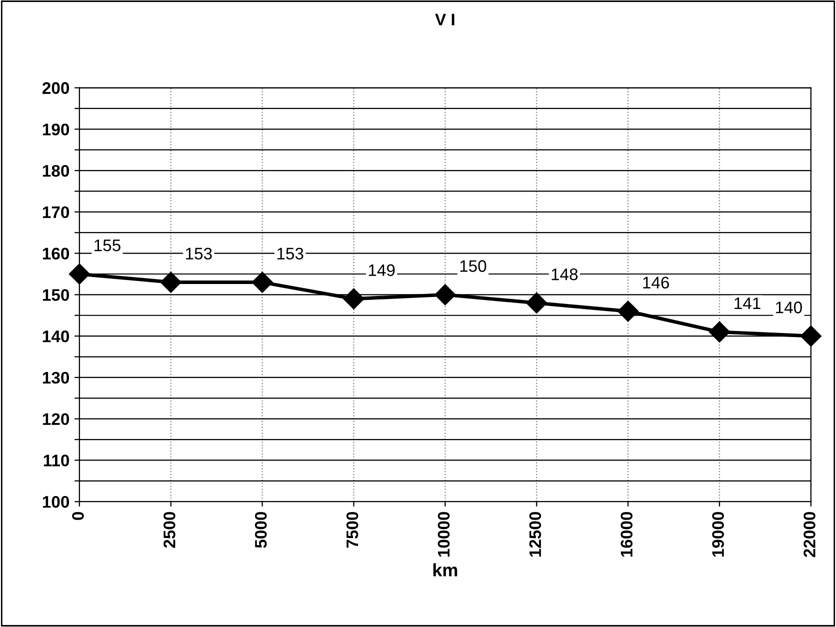 This screenshot has height=627, width=836. I want to click on x-tick-label: 5000, so click(260, 530).